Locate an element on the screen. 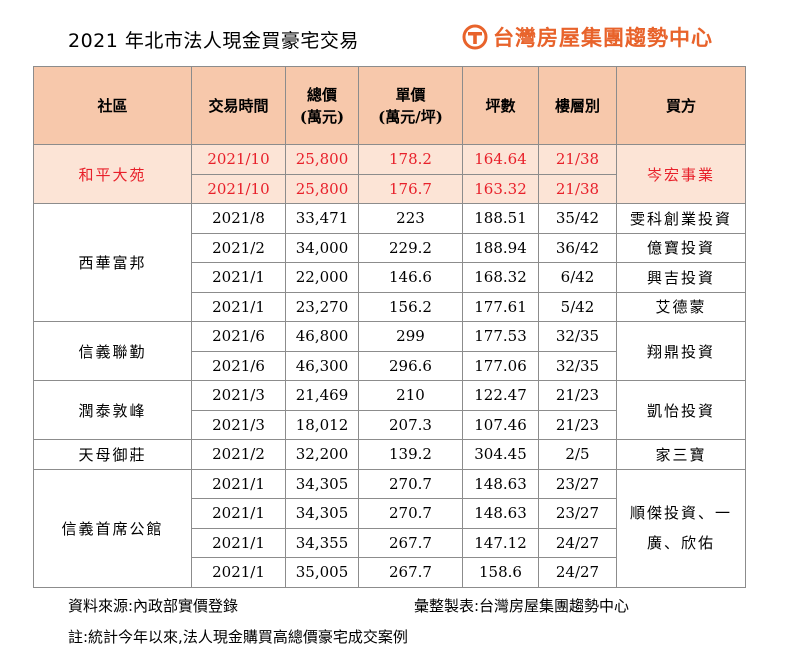 This screenshot has width=786, height=666. header-unit: 單價 (萬元/坪) is located at coordinates (410, 105).